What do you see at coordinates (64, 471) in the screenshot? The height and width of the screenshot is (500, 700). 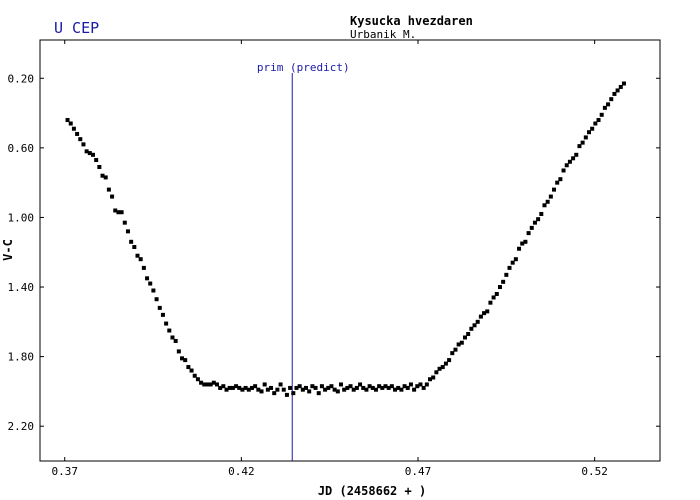 I see `x-tick-label: 0.37` at bounding box center [64, 471].